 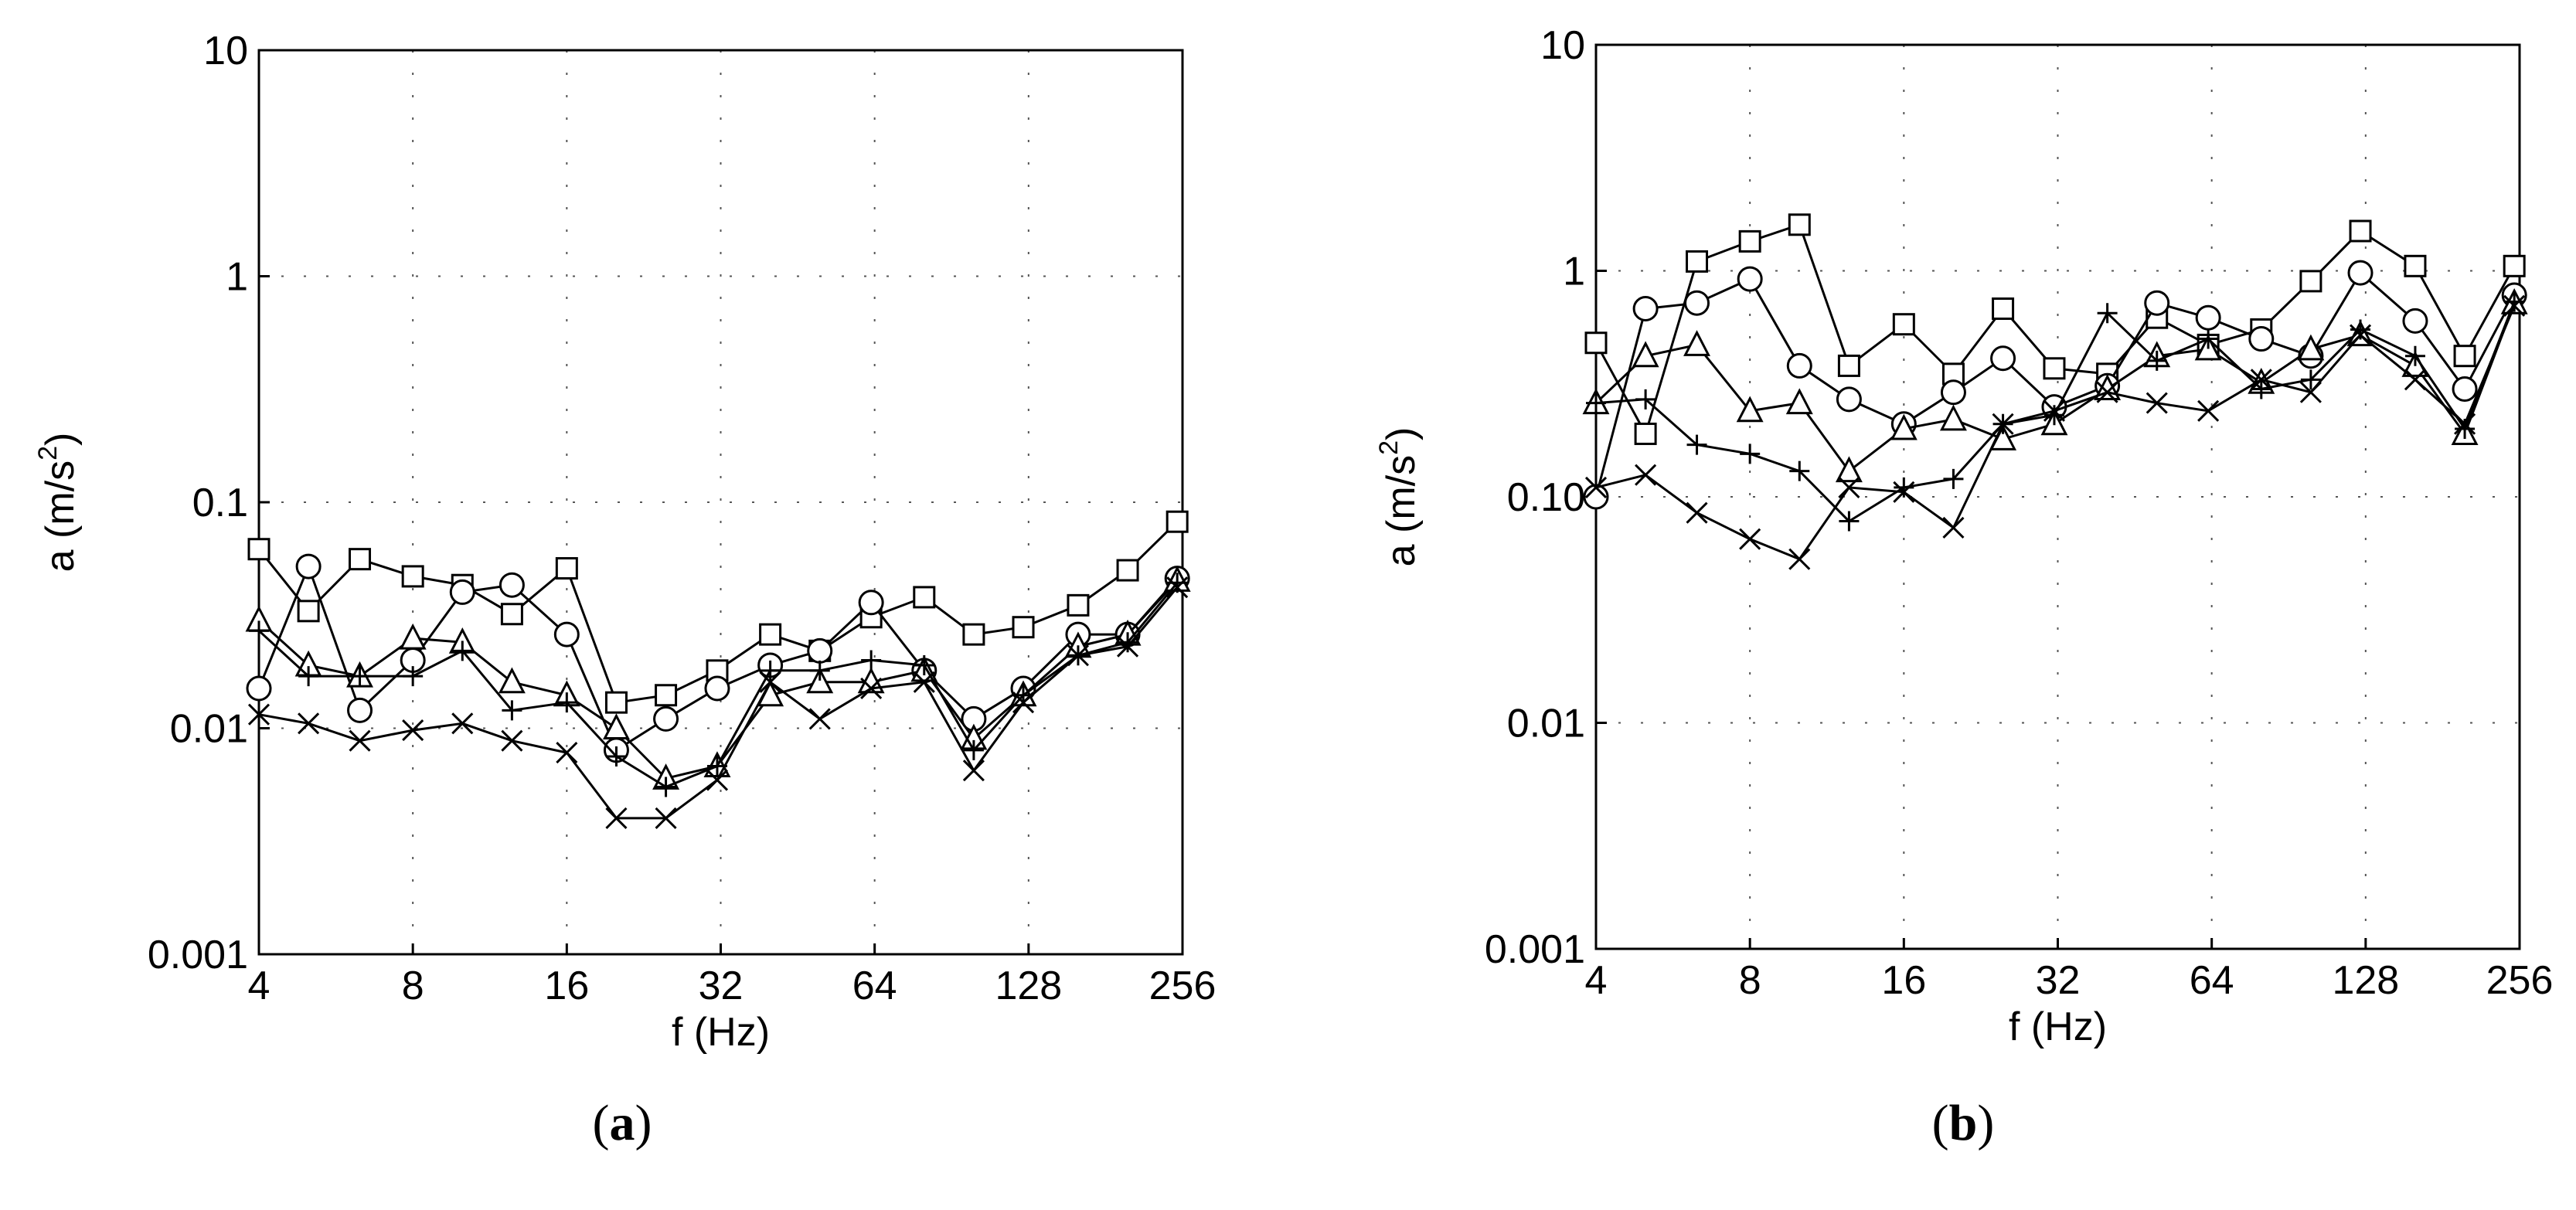 What do you see at coordinates (2365, 980) in the screenshot?
I see `x-tick-label: 128` at bounding box center [2365, 980].